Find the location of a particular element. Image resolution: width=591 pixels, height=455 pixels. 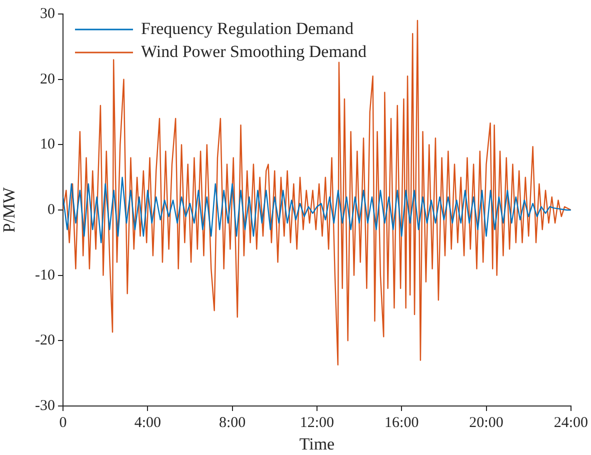

x-axis-title: Time is located at coordinates (317, 444).